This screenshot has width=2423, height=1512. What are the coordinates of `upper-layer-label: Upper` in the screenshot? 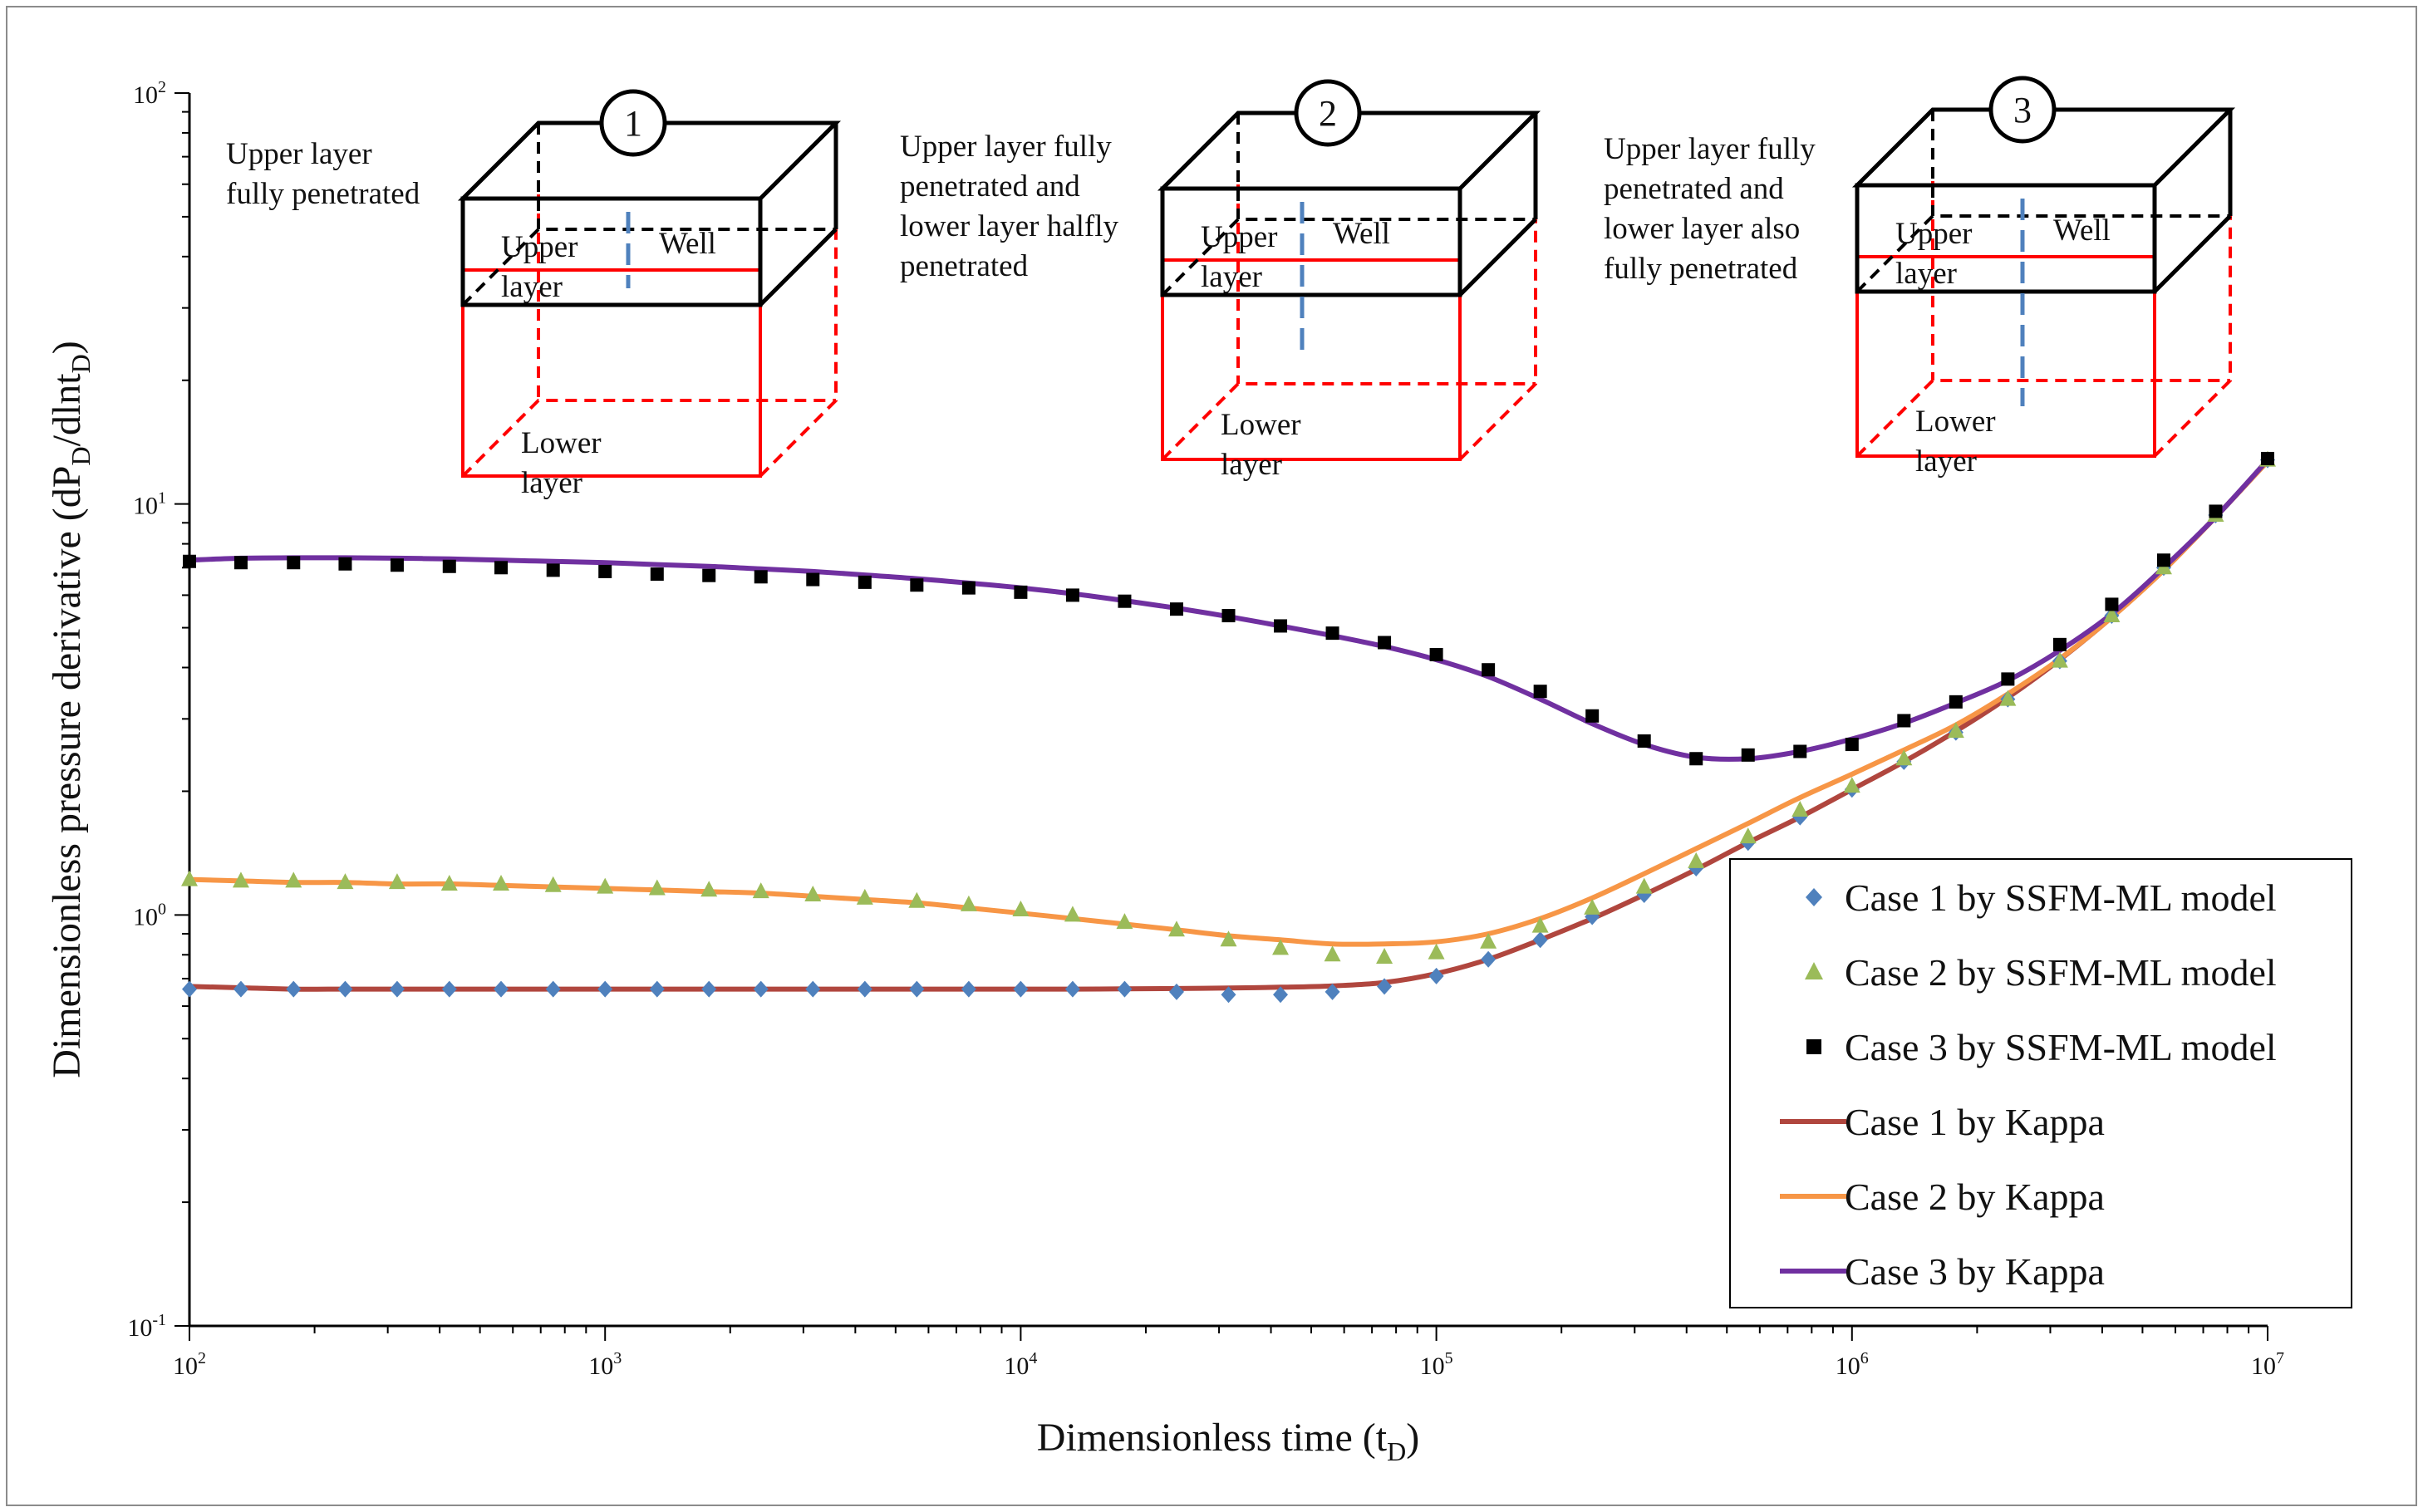 It's located at (1934, 234).